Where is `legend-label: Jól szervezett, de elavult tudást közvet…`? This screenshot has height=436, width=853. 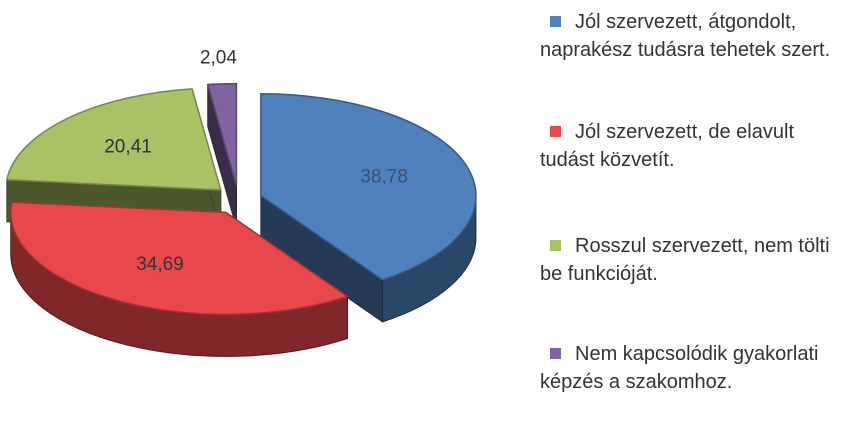 legend-label: Jól szervezett, de elavult tudást közvet… is located at coordinates (667, 146).